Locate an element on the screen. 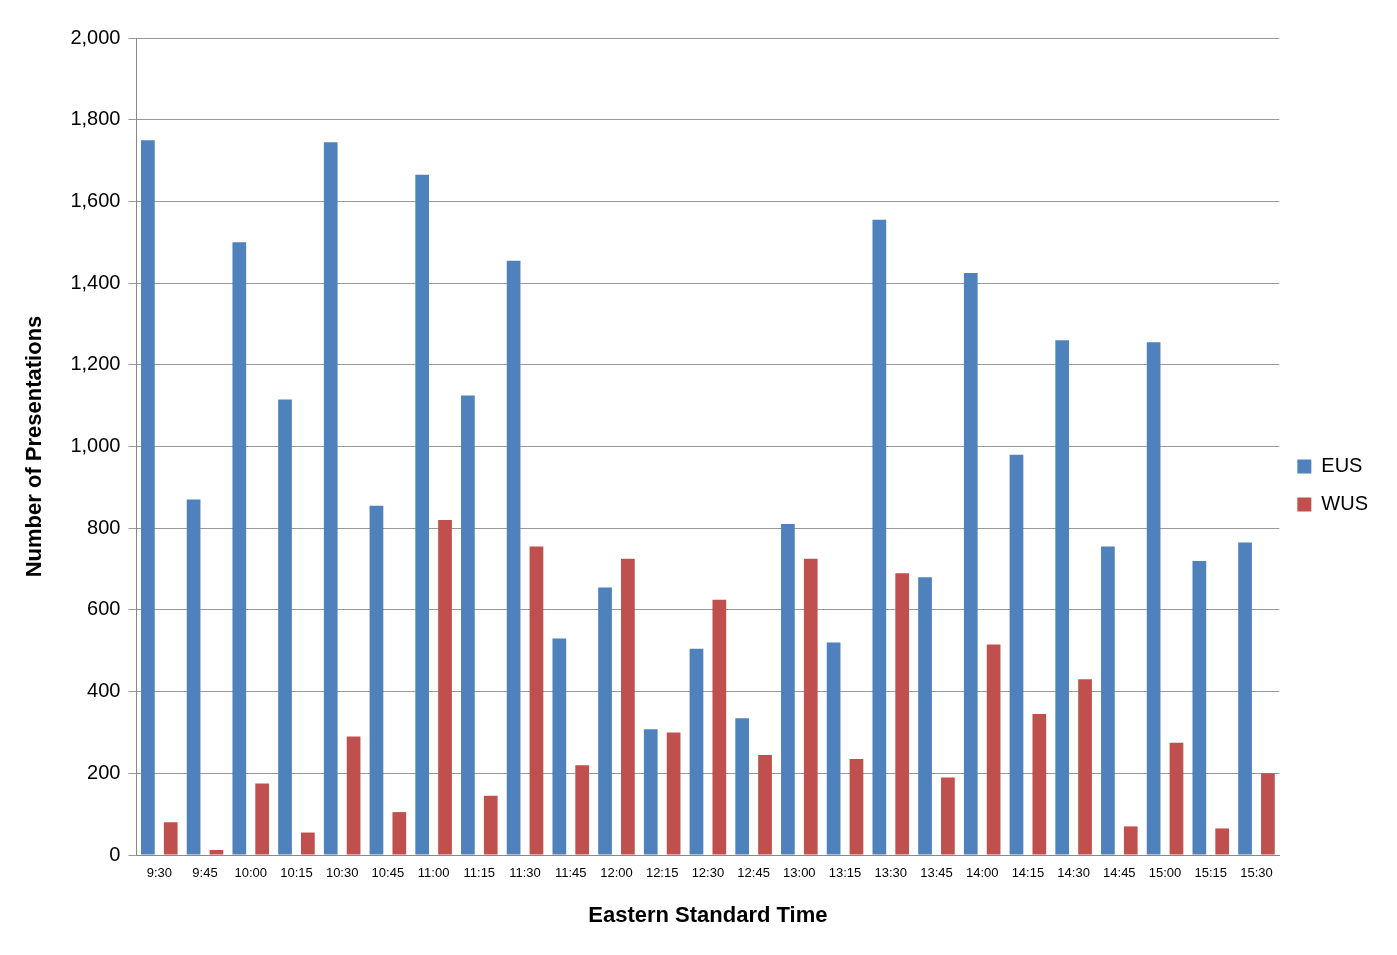 The width and height of the screenshot is (1397, 955). x-tick-label: 10:30 is located at coordinates (342, 873).